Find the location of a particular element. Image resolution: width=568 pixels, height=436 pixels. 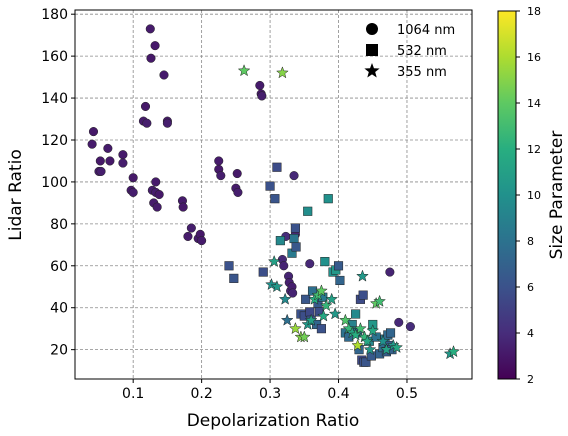

legend-entry: 355 nm is located at coordinates (405, 71).